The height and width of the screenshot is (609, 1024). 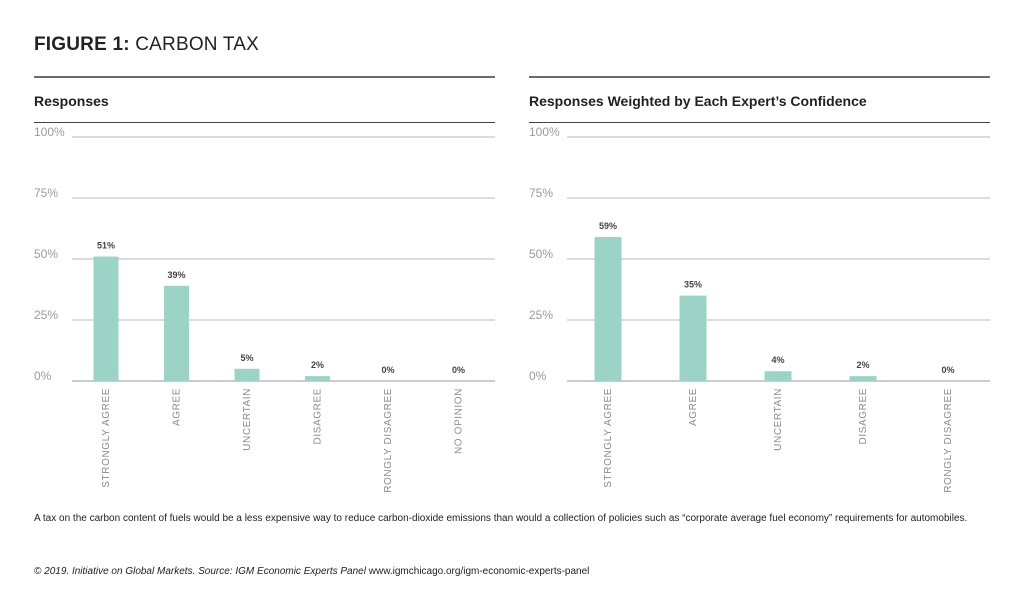 I want to click on data-label: 59%, so click(x=608, y=226).